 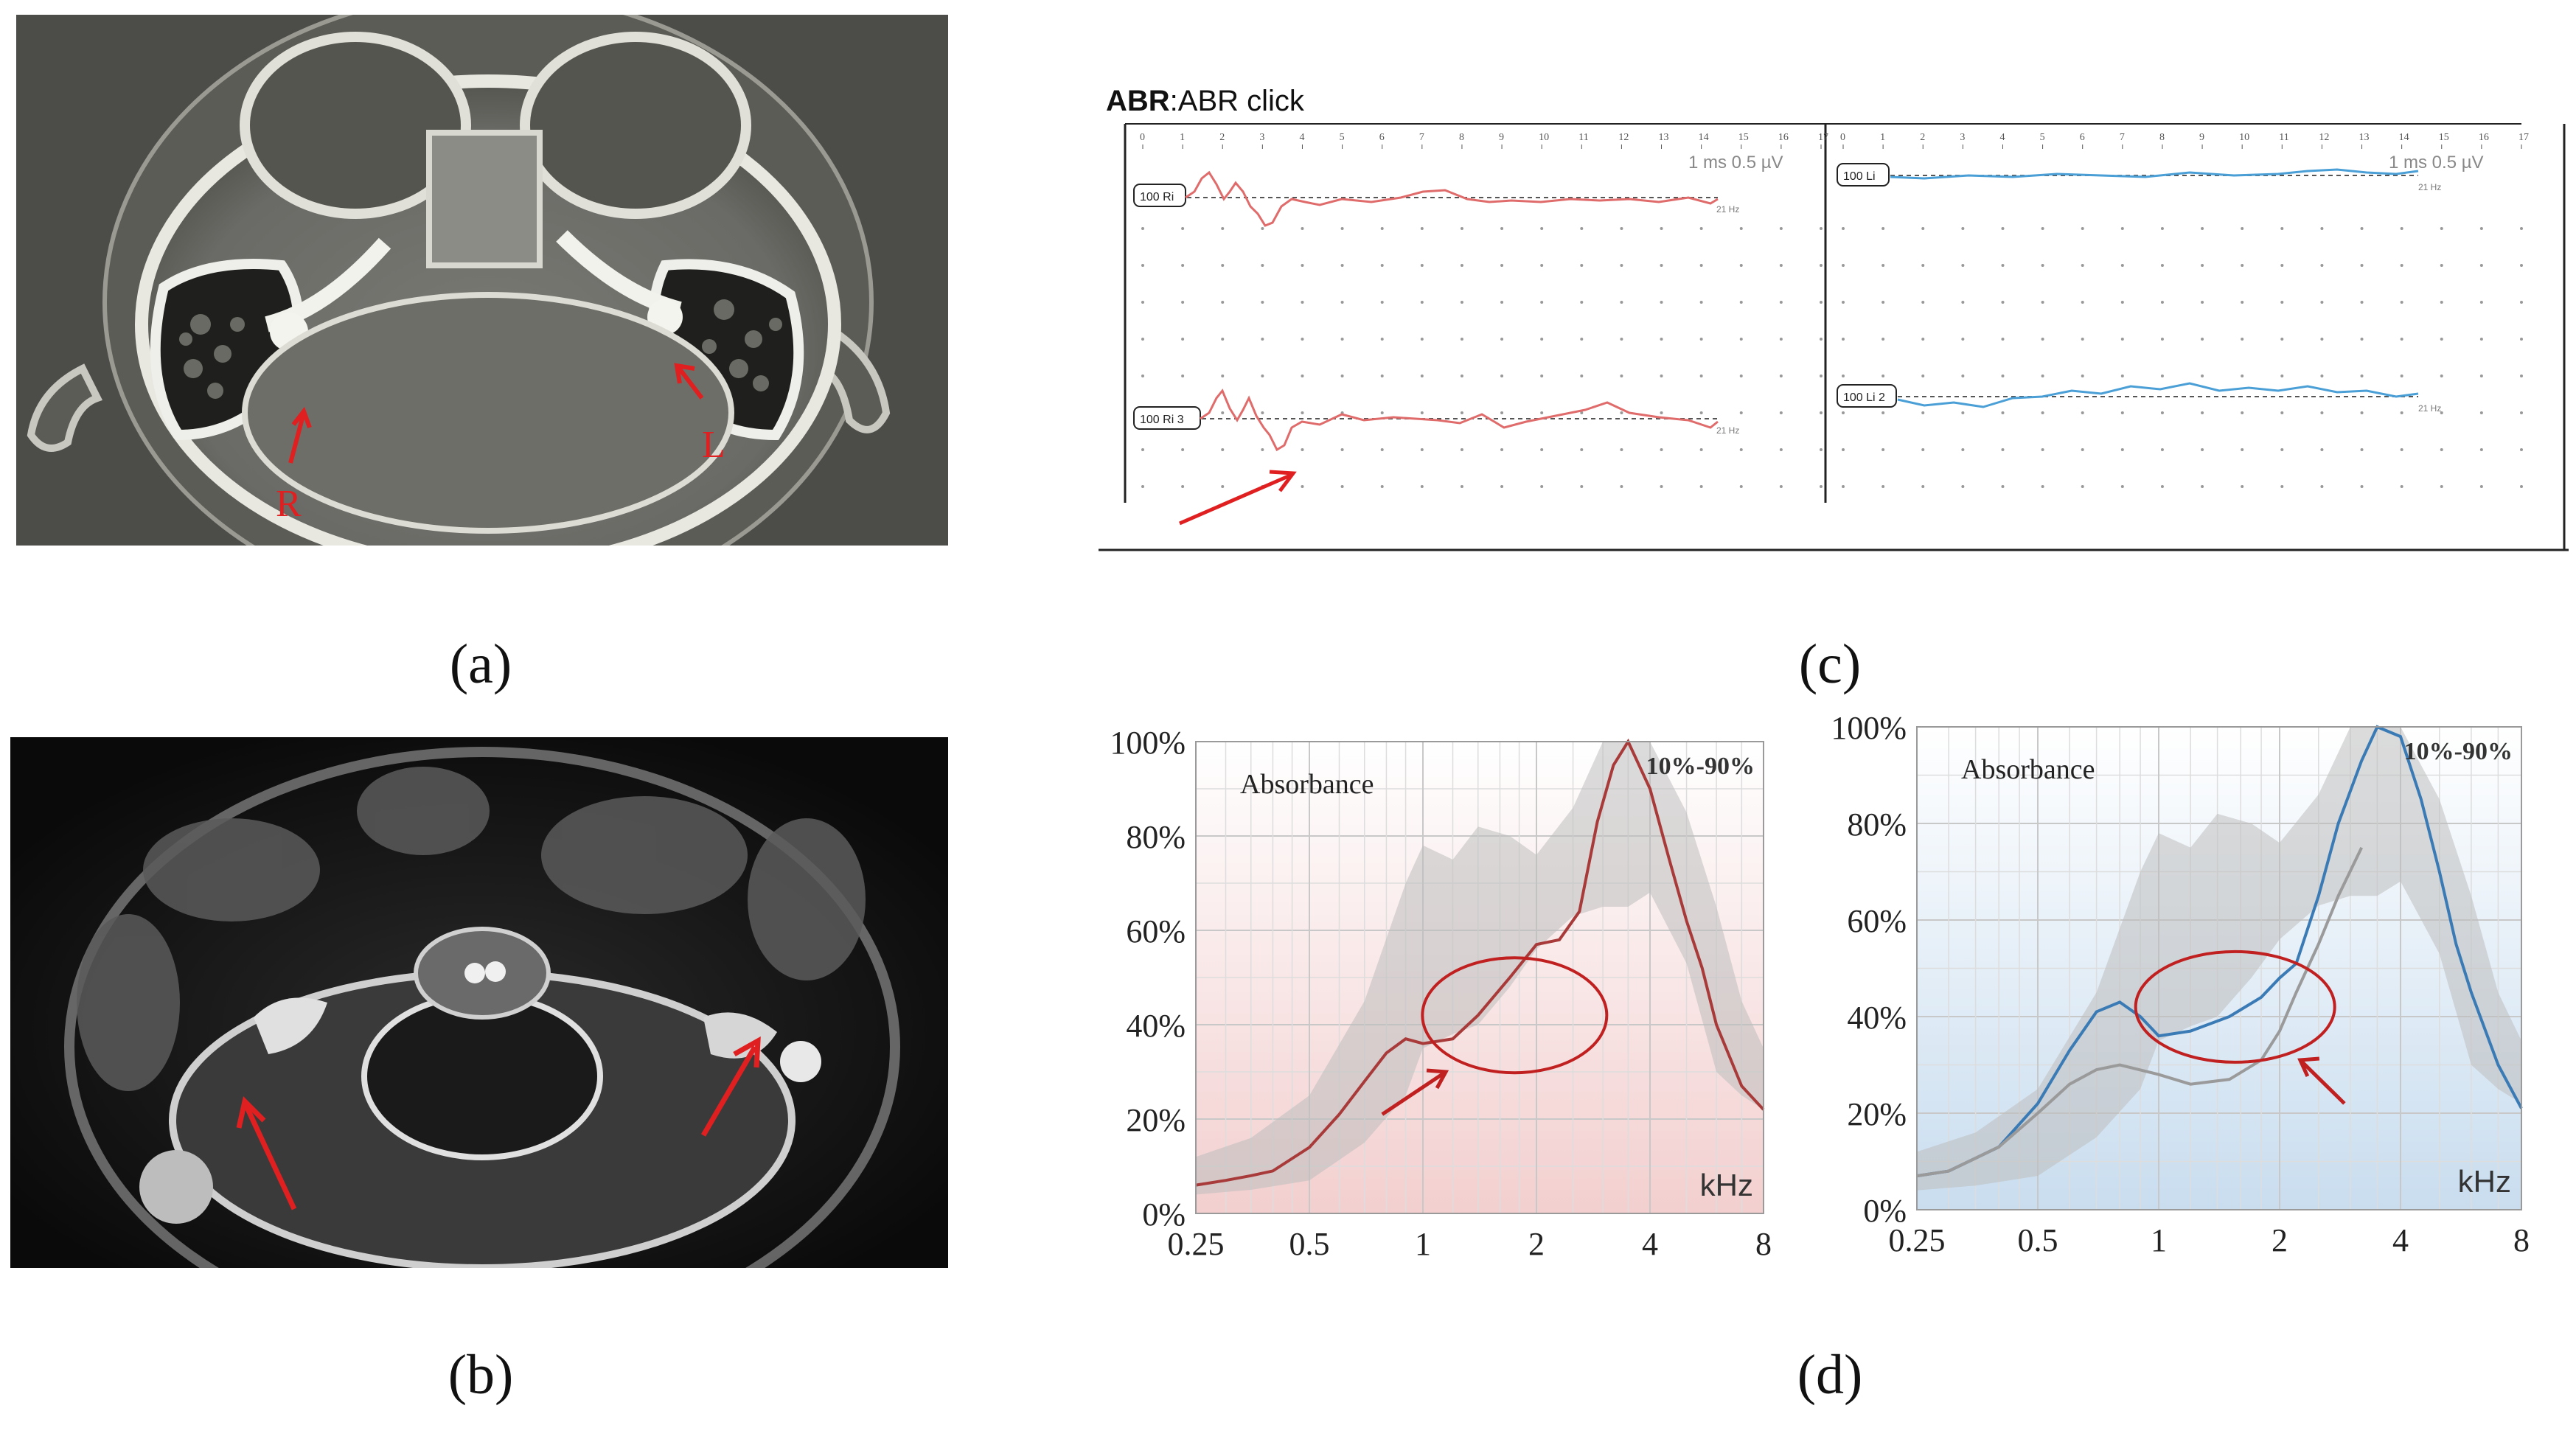 I want to click on label-left: L, so click(x=713, y=445).